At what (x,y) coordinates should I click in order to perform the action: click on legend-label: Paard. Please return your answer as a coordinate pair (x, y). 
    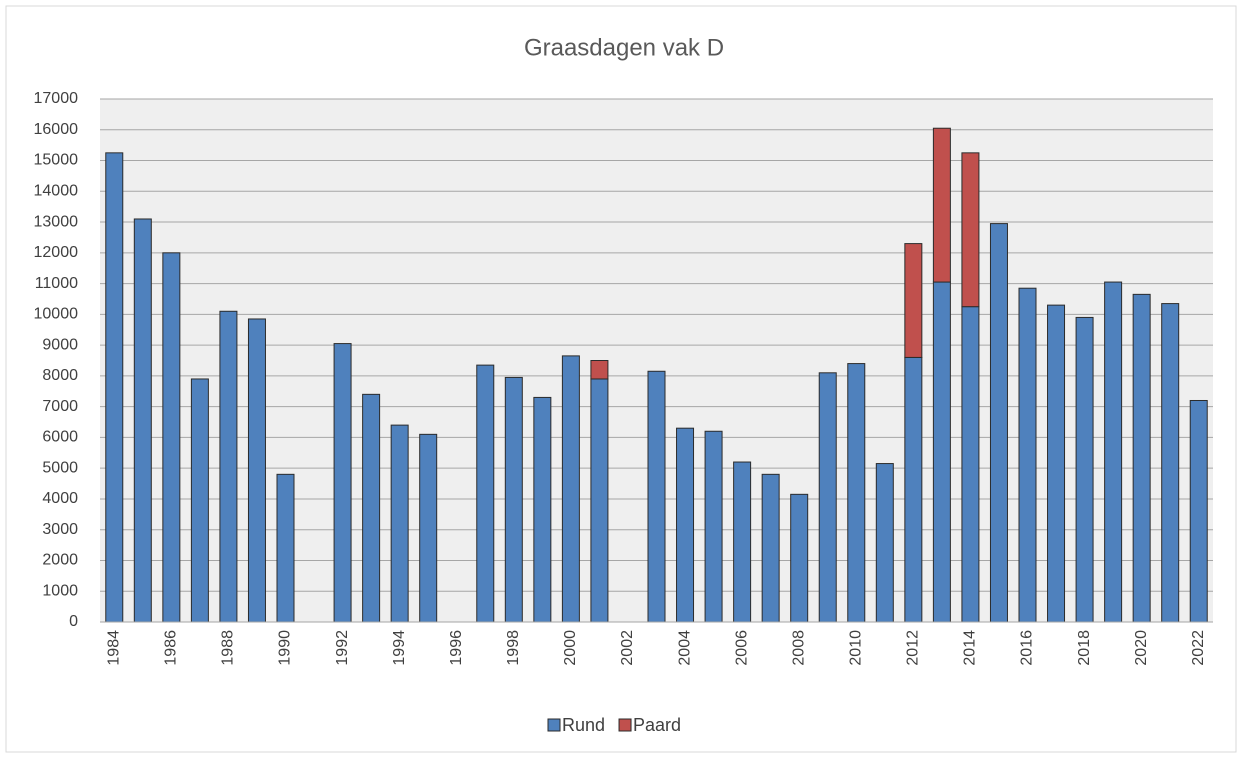
    Looking at the image, I should click on (657, 725).